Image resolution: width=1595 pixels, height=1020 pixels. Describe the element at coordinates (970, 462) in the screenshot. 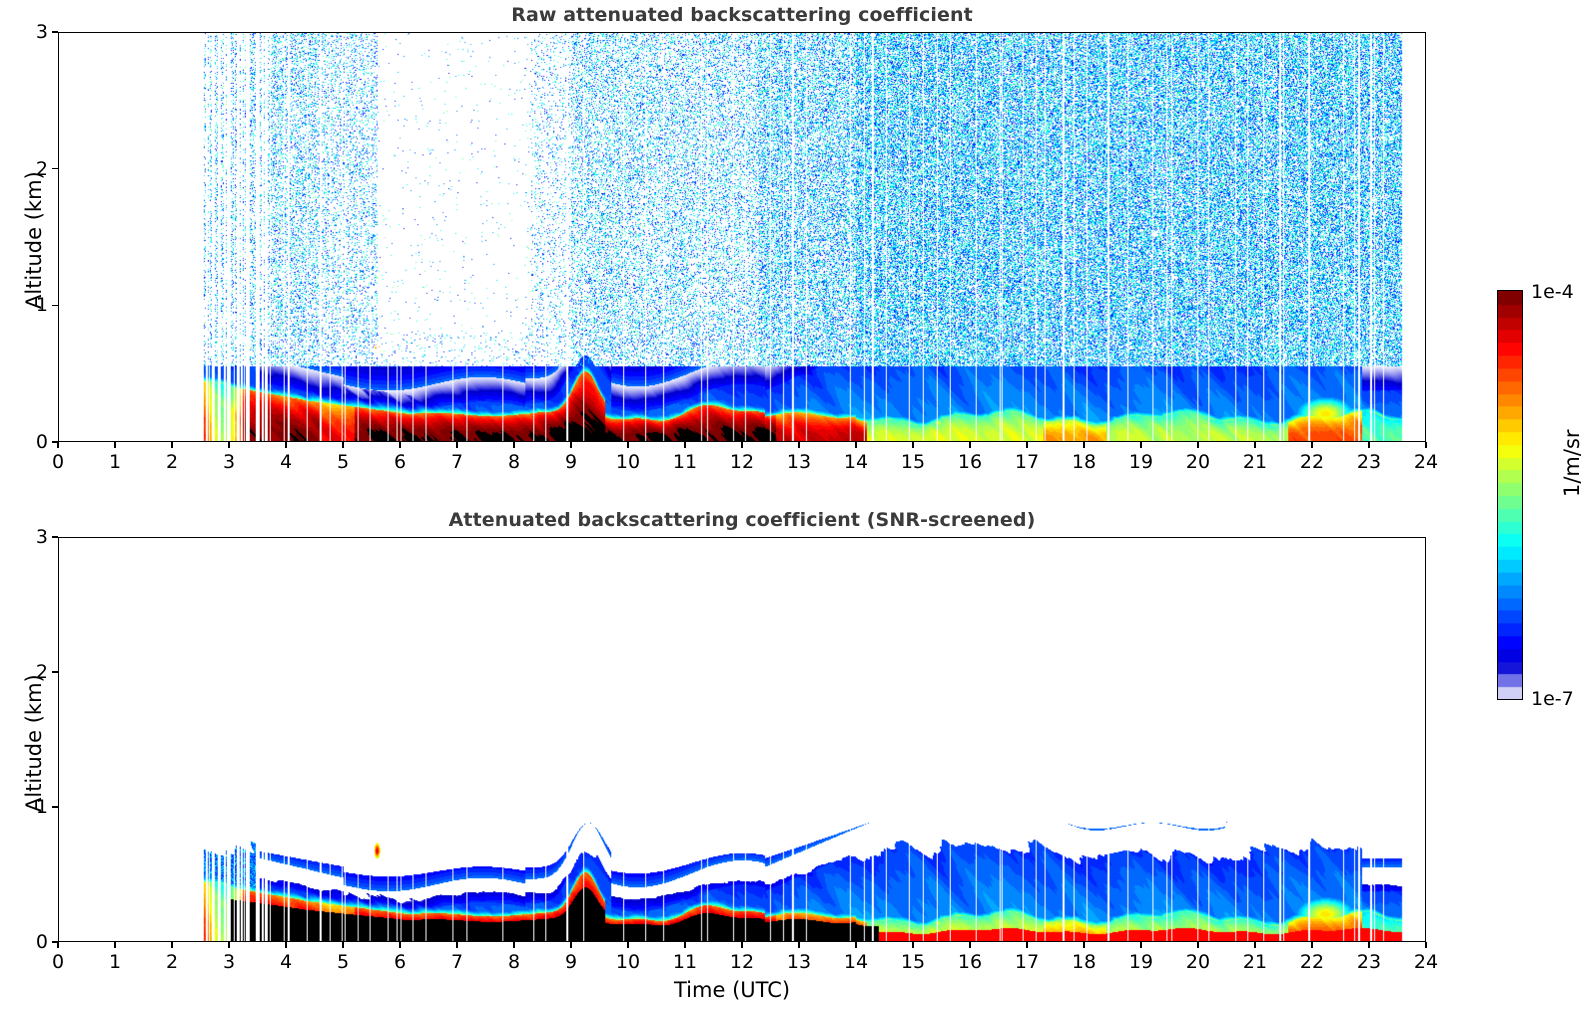

I see `x-ticklabel-raw-16: 16` at that location.